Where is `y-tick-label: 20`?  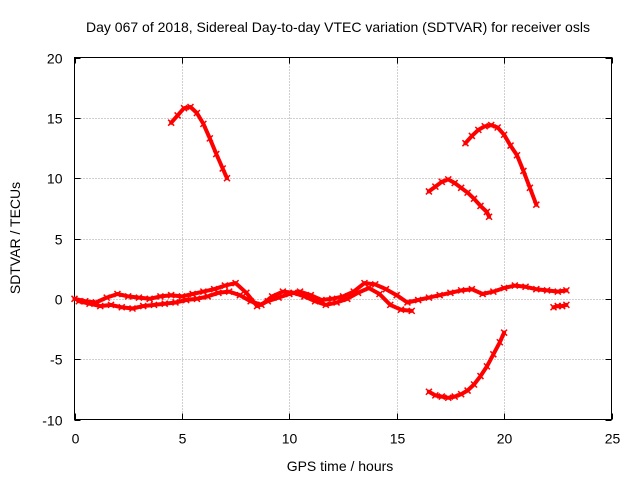
y-tick-label: 20 is located at coordinates (55, 59).